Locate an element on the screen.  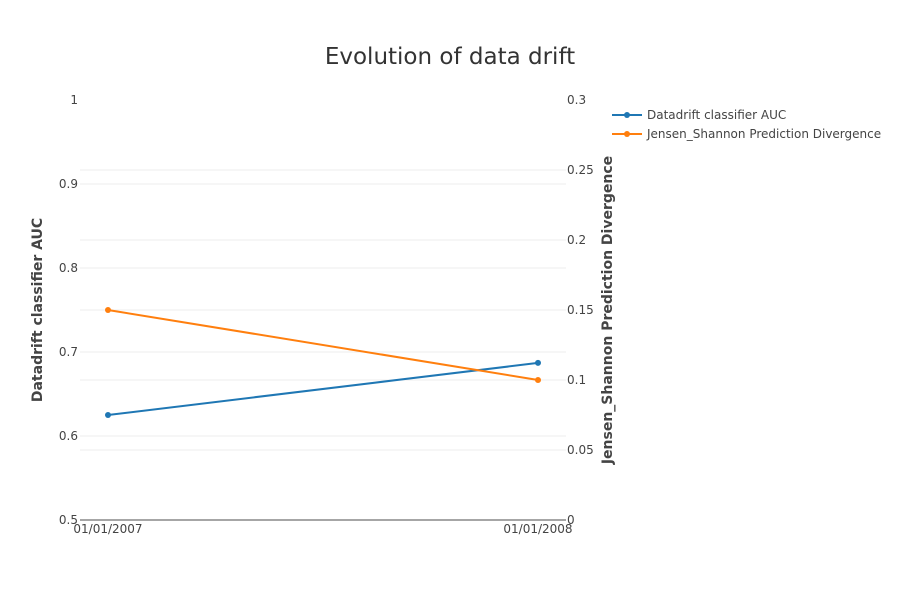
y2-tick-label: 0.3 is located at coordinates (576, 100).